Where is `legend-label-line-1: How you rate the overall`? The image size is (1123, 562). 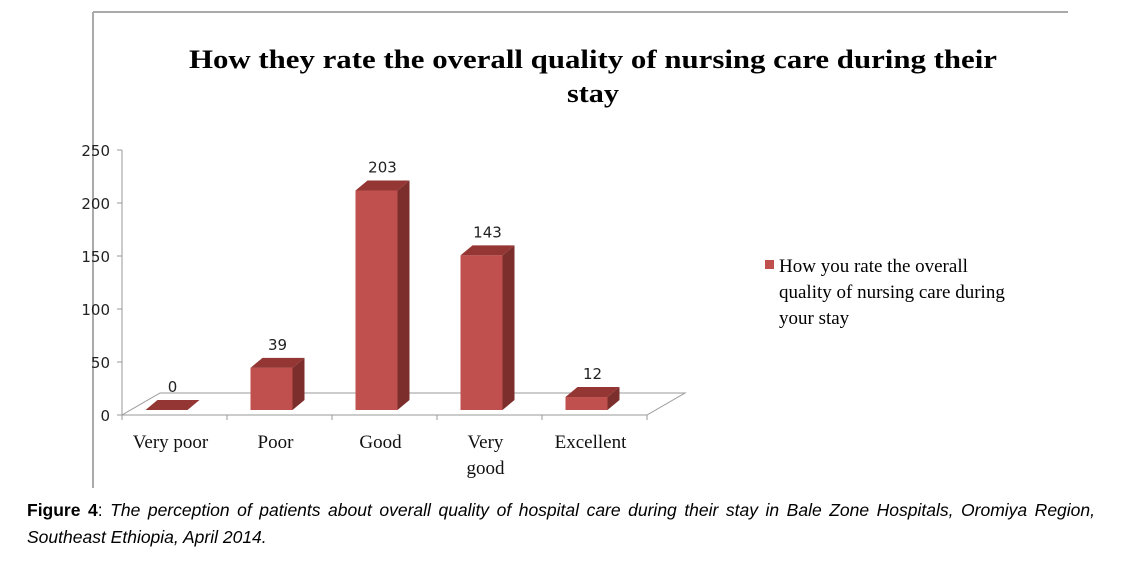
legend-label-line-1: How you rate the overall is located at coordinates (873, 266).